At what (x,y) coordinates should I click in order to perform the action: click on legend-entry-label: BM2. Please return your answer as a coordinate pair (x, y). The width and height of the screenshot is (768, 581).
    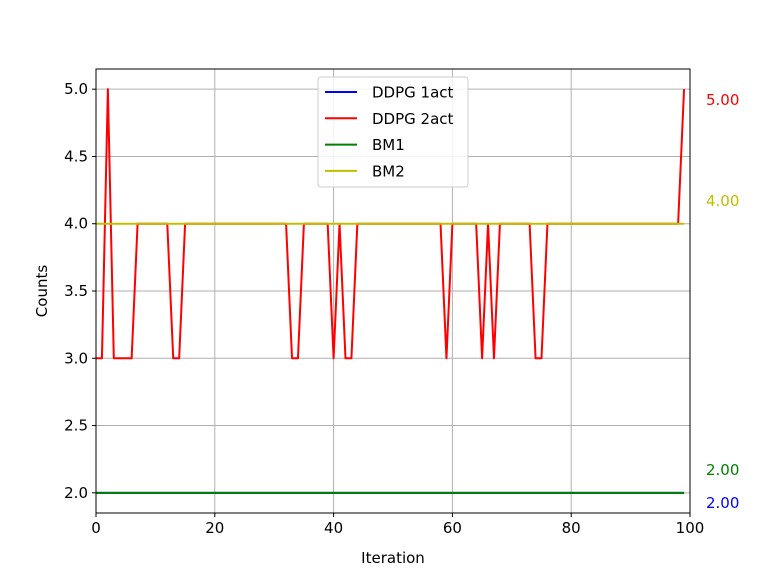
    Looking at the image, I should click on (388, 171).